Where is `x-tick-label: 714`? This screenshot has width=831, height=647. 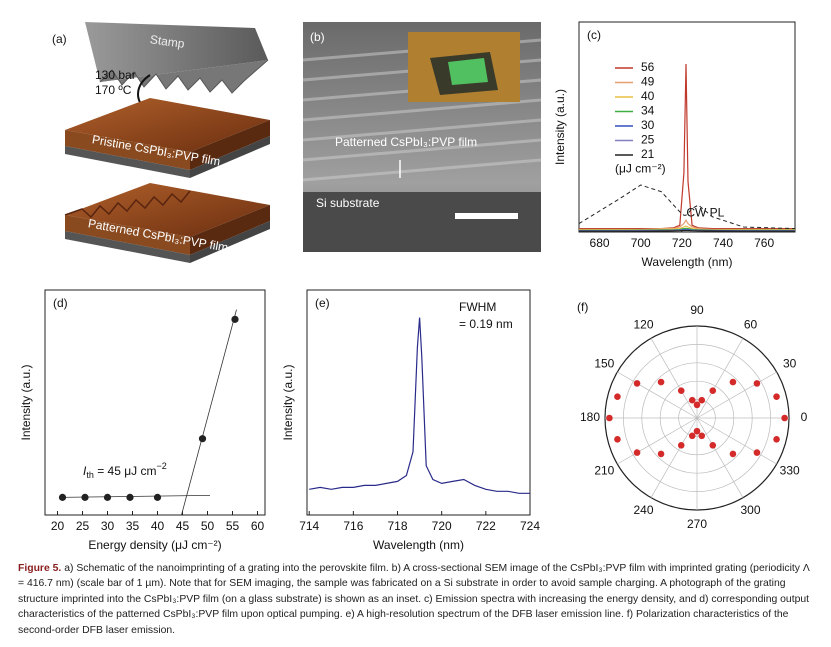
x-tick-label: 714 is located at coordinates (309, 526).